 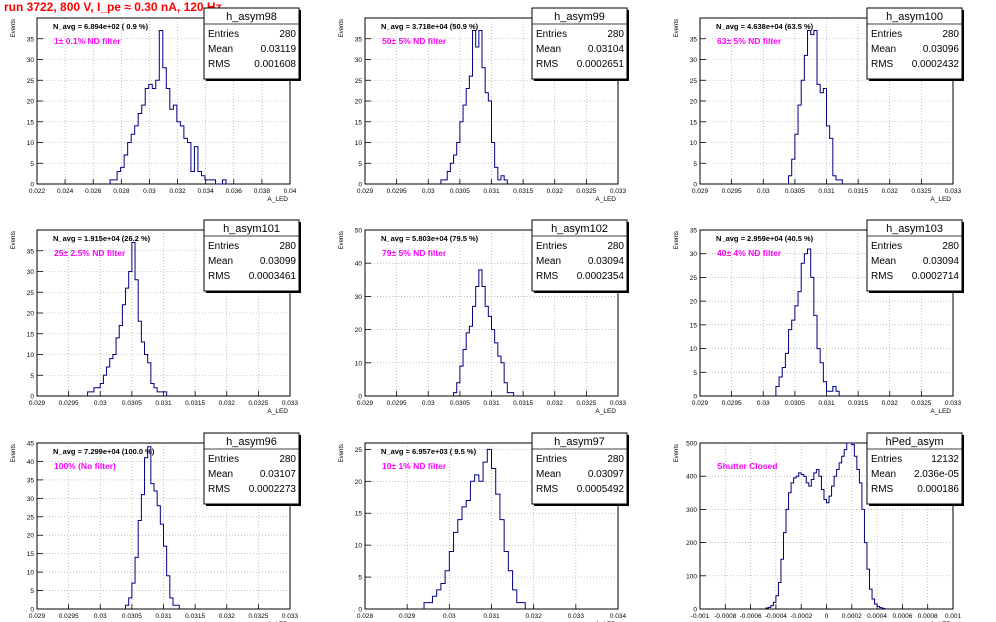 I want to click on x-tick-label: 0.0295, so click(x=69, y=403).